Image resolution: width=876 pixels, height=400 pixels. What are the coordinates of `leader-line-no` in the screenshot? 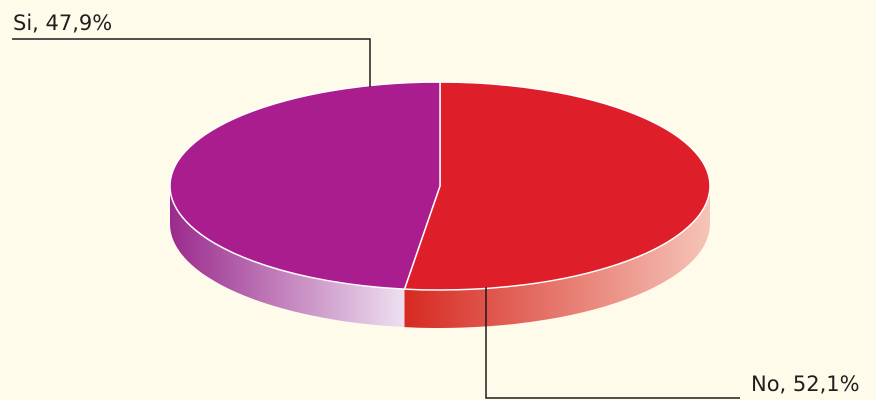 It's located at (612, 343).